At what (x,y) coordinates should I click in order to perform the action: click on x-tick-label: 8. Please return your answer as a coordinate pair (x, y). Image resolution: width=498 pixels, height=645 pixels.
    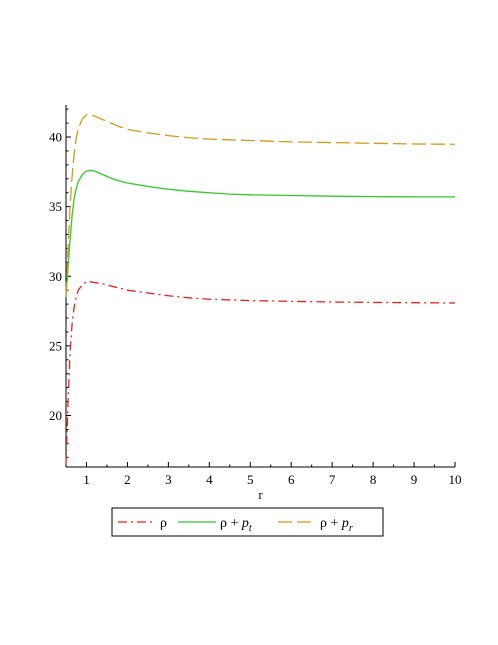
    Looking at the image, I should click on (373, 479).